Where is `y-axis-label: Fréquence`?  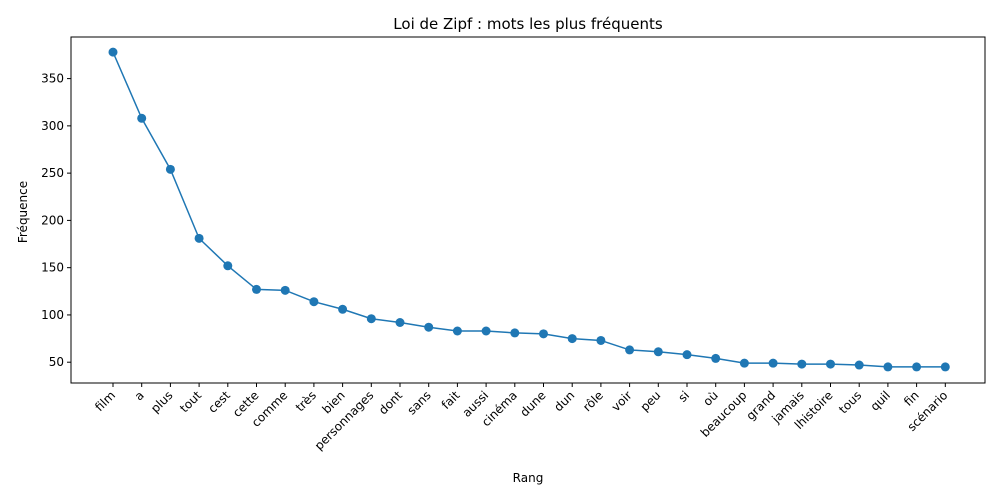 y-axis-label: Fréquence is located at coordinates (23, 212).